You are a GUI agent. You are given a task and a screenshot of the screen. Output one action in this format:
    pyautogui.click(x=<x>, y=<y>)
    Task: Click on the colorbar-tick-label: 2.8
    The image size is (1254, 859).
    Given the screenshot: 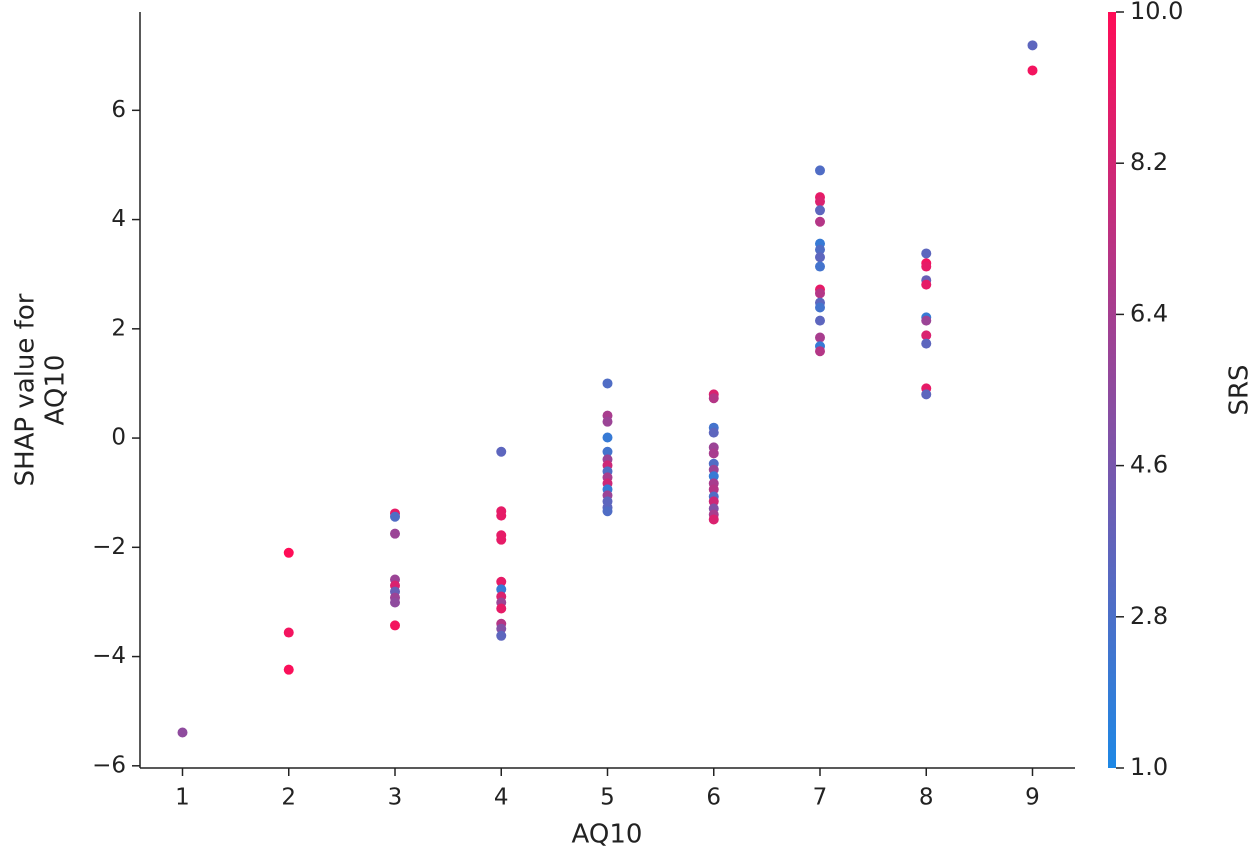 What is the action you would take?
    pyautogui.click(x=1149, y=616)
    